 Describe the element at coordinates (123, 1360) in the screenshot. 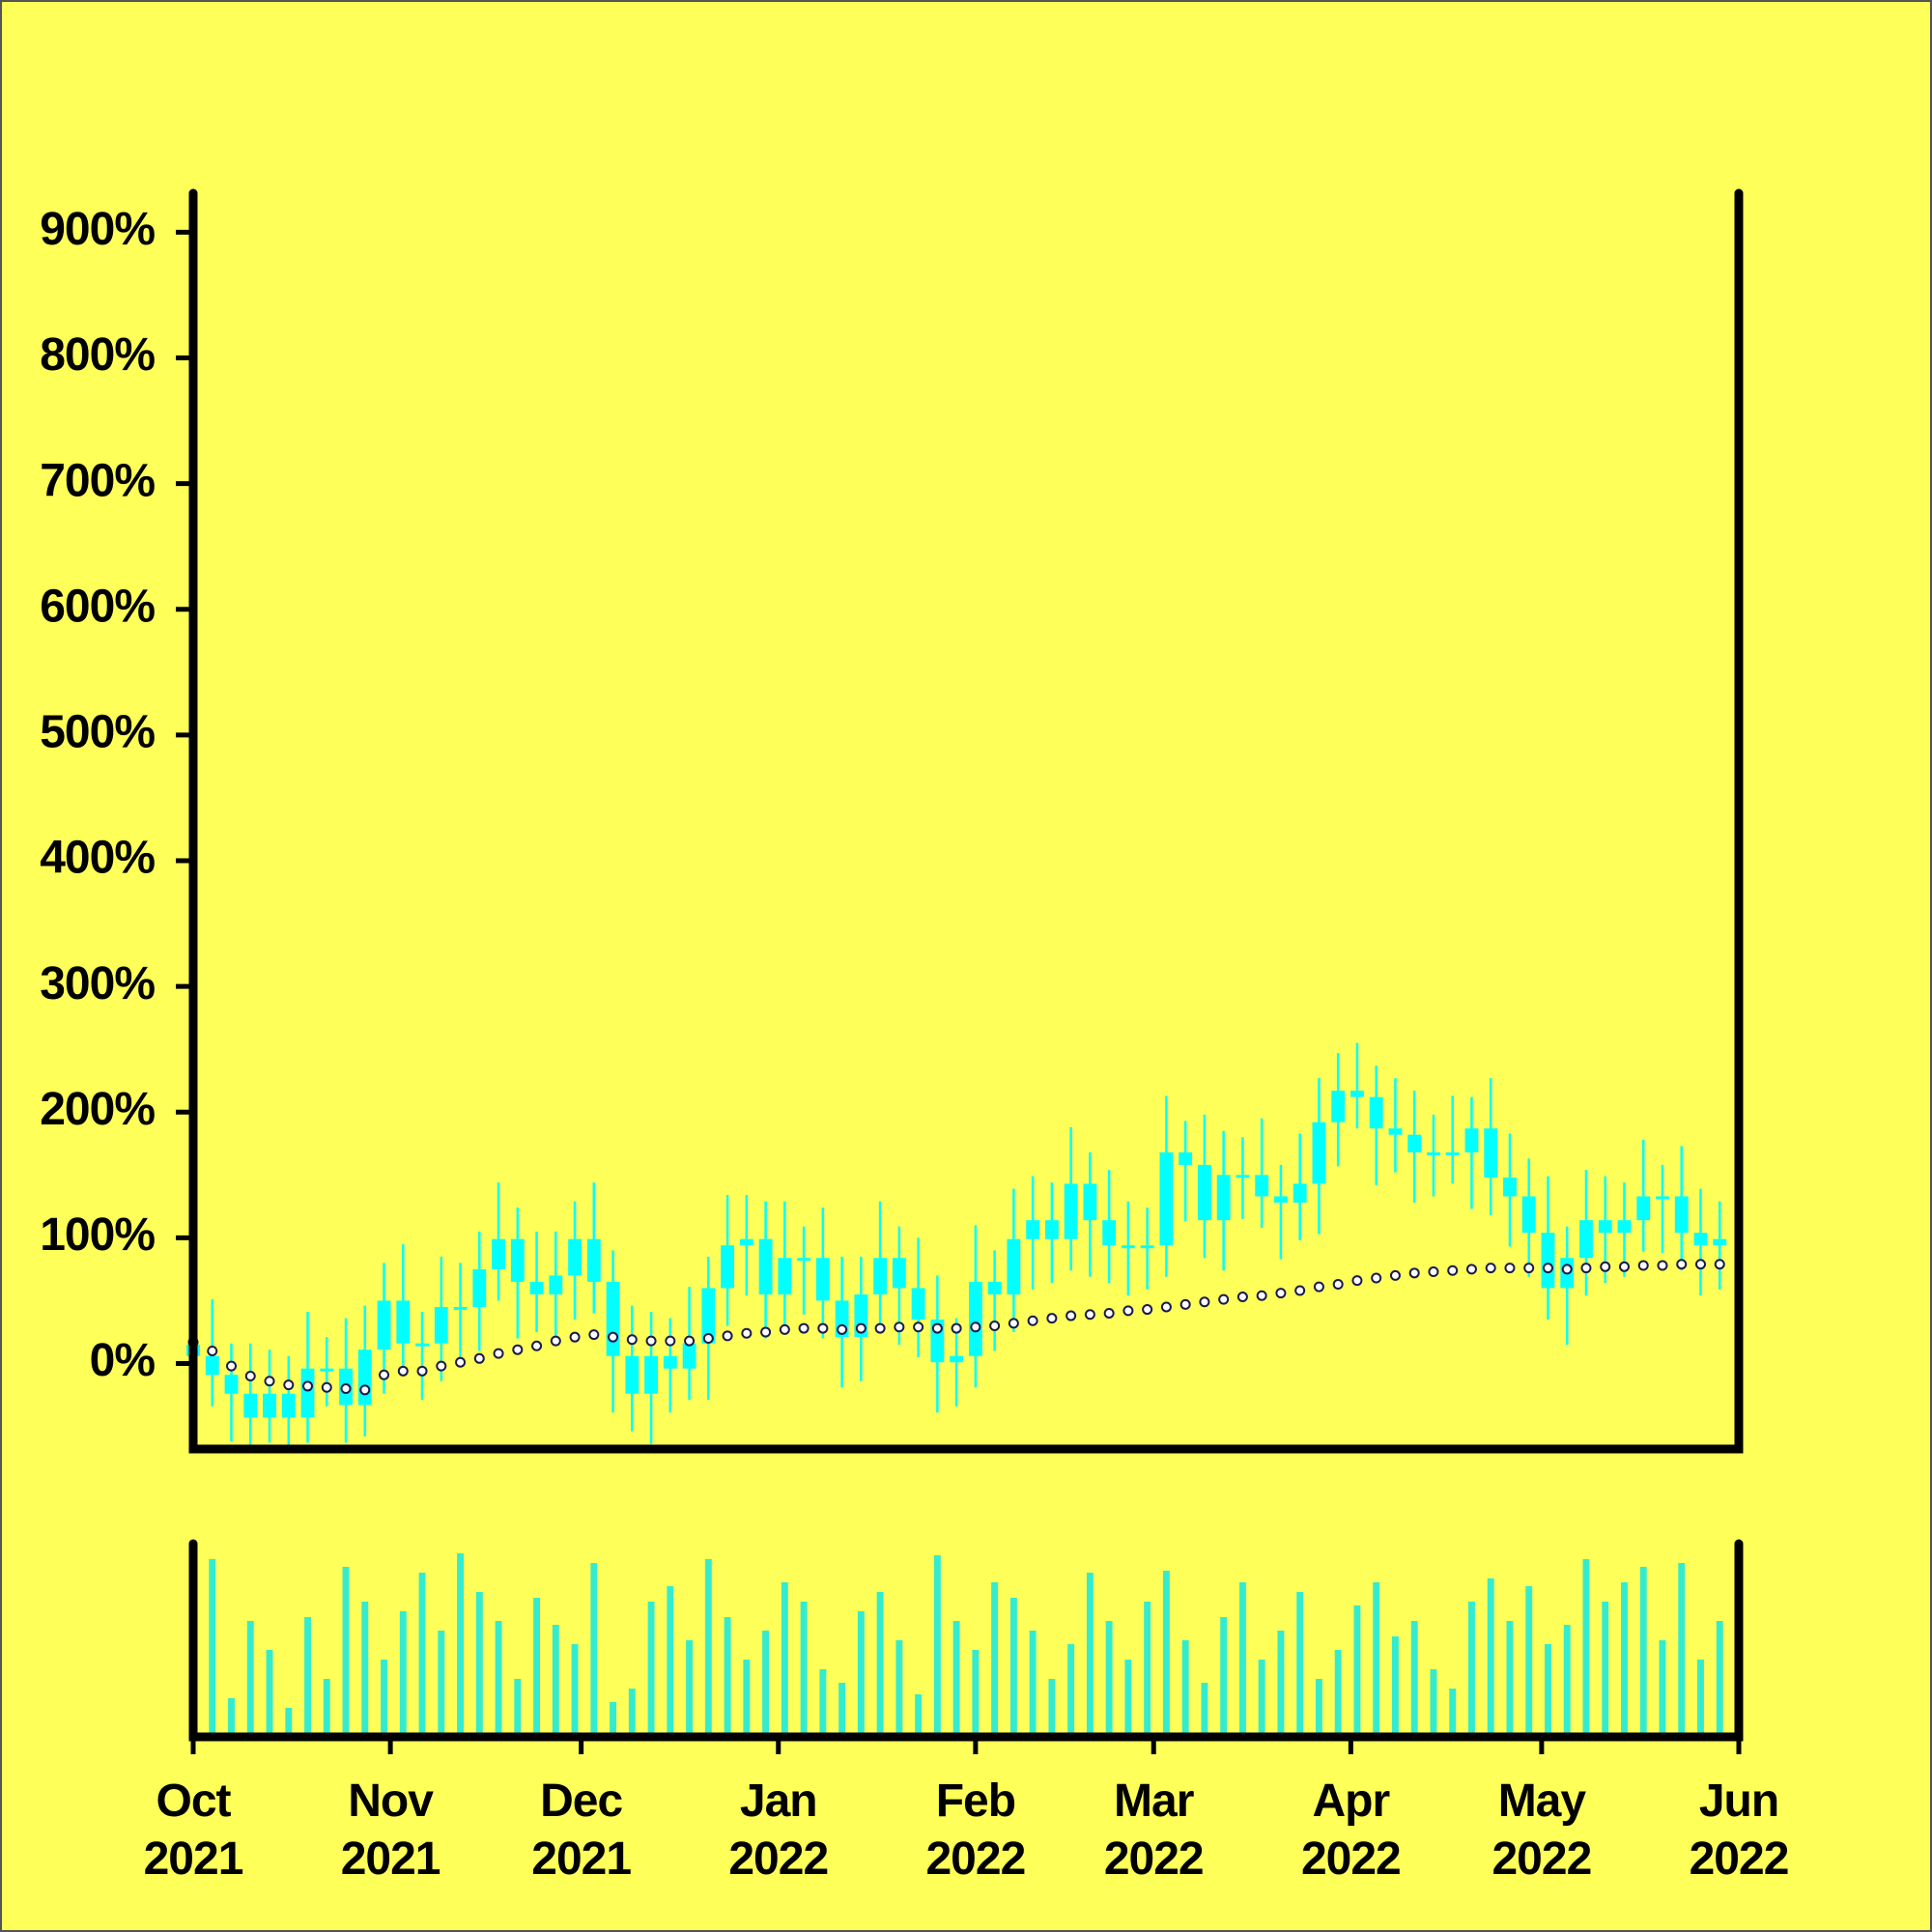

I see `y-tick-label: 0%` at that location.